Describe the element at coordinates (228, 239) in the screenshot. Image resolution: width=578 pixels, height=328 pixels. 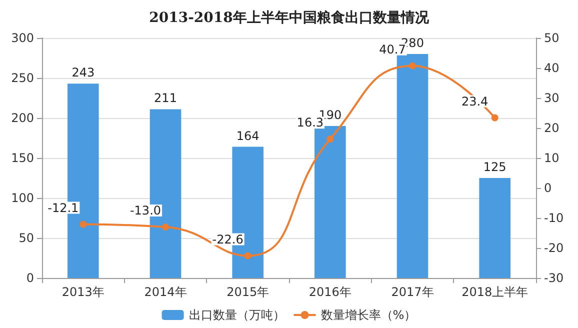
I see `data-label: -22.6` at that location.